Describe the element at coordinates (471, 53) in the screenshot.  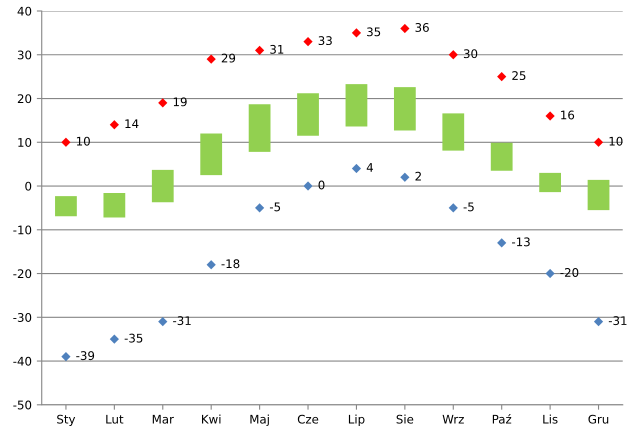
I see `data-label: 30` at that location.